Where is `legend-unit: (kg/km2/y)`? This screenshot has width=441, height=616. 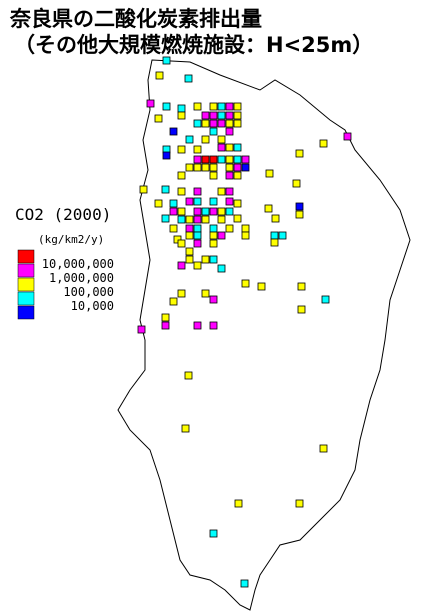
legend-unit: (kg/km2/y) is located at coordinates (71, 239).